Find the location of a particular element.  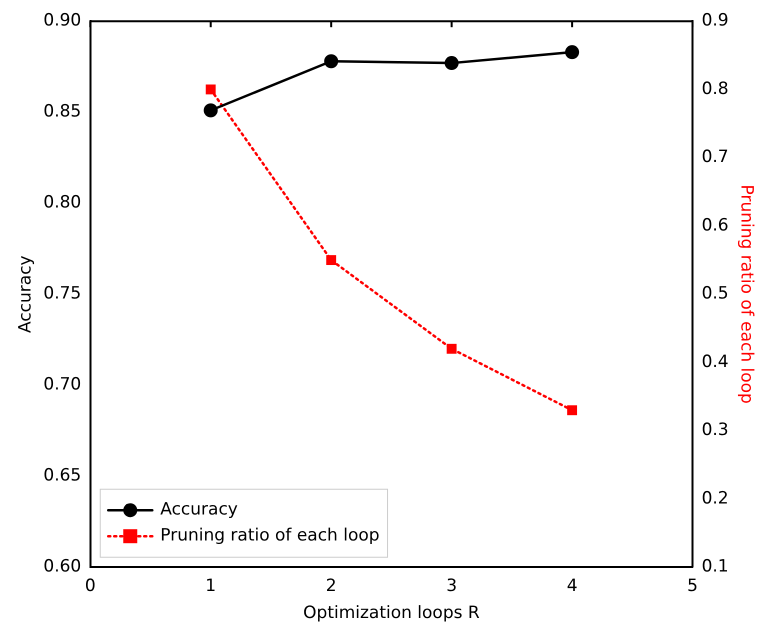

y-tick-label: 0.90 is located at coordinates (62, 20).